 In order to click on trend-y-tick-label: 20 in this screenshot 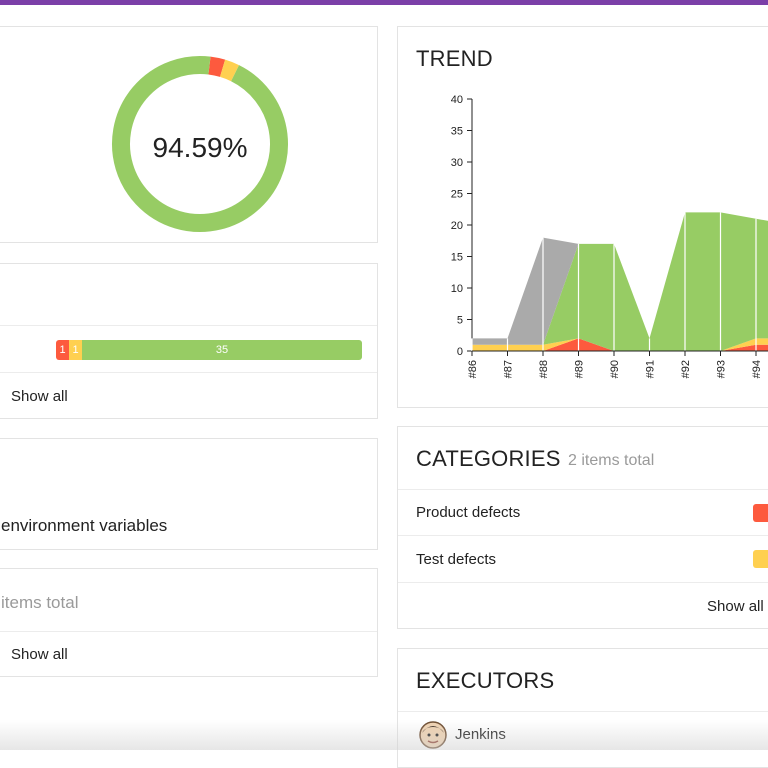, I will do `click(457, 226)`.